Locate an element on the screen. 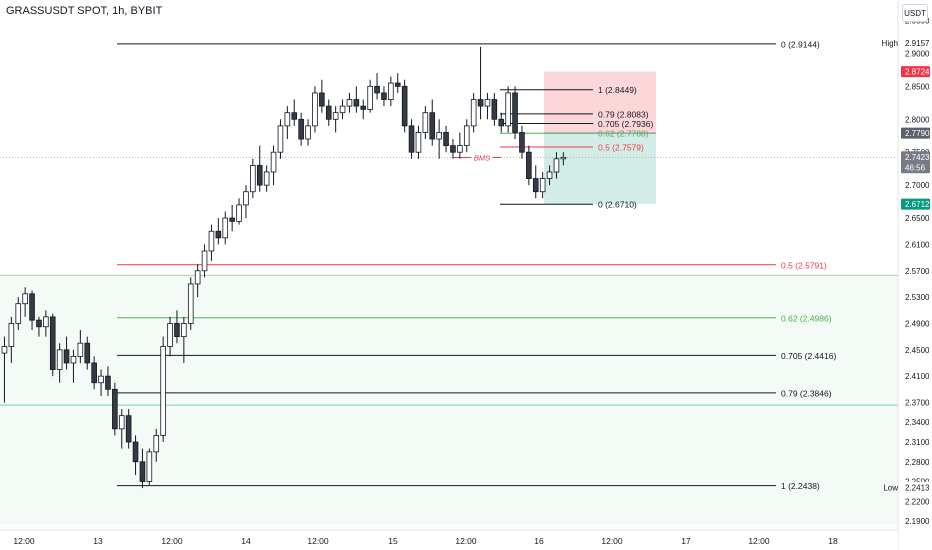 The width and height of the screenshot is (932, 550). price-label-tp-bg is located at coordinates (915, 204).